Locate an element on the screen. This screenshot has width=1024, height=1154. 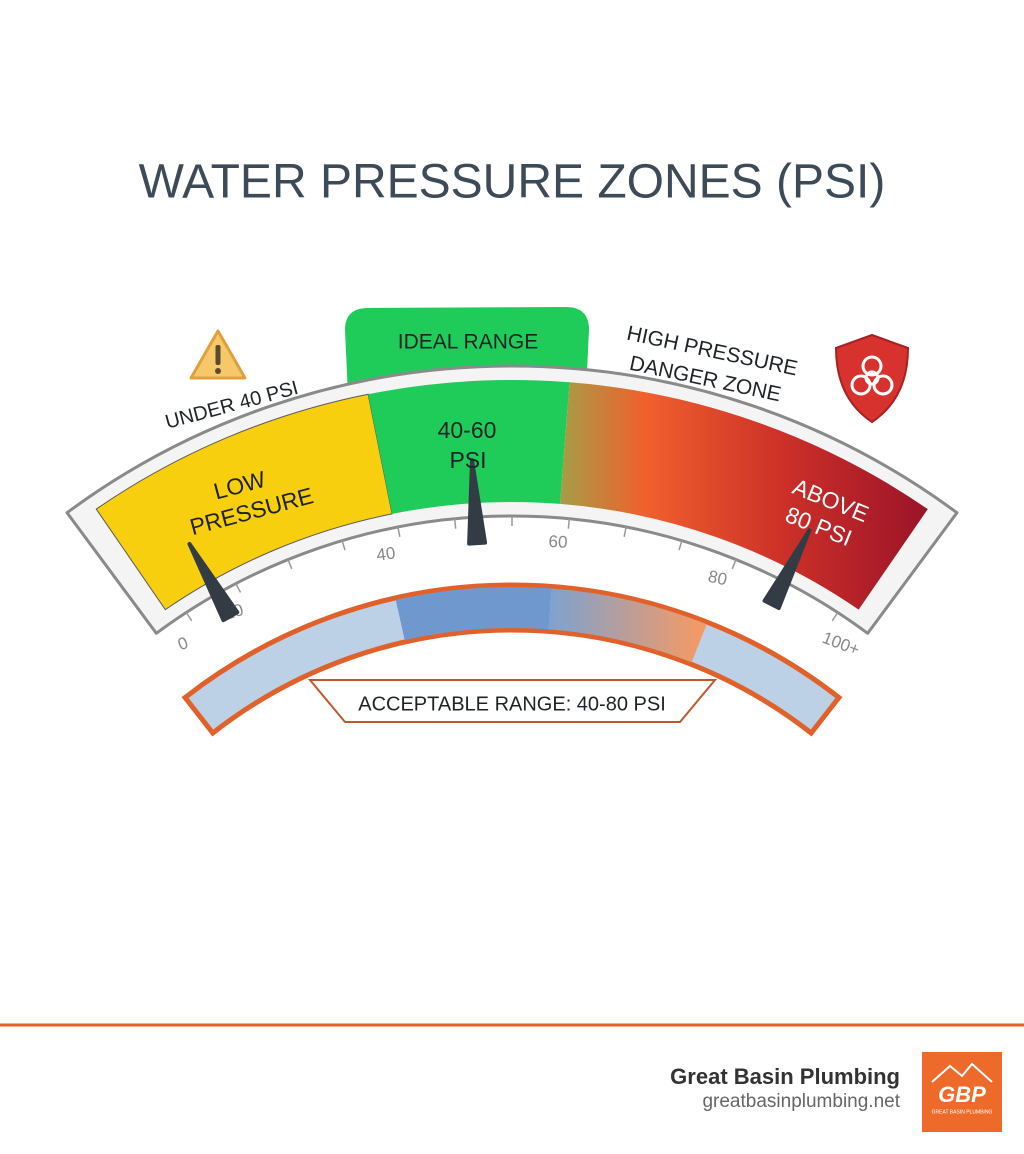
ideal-unit: PSI is located at coordinates (467, 460).